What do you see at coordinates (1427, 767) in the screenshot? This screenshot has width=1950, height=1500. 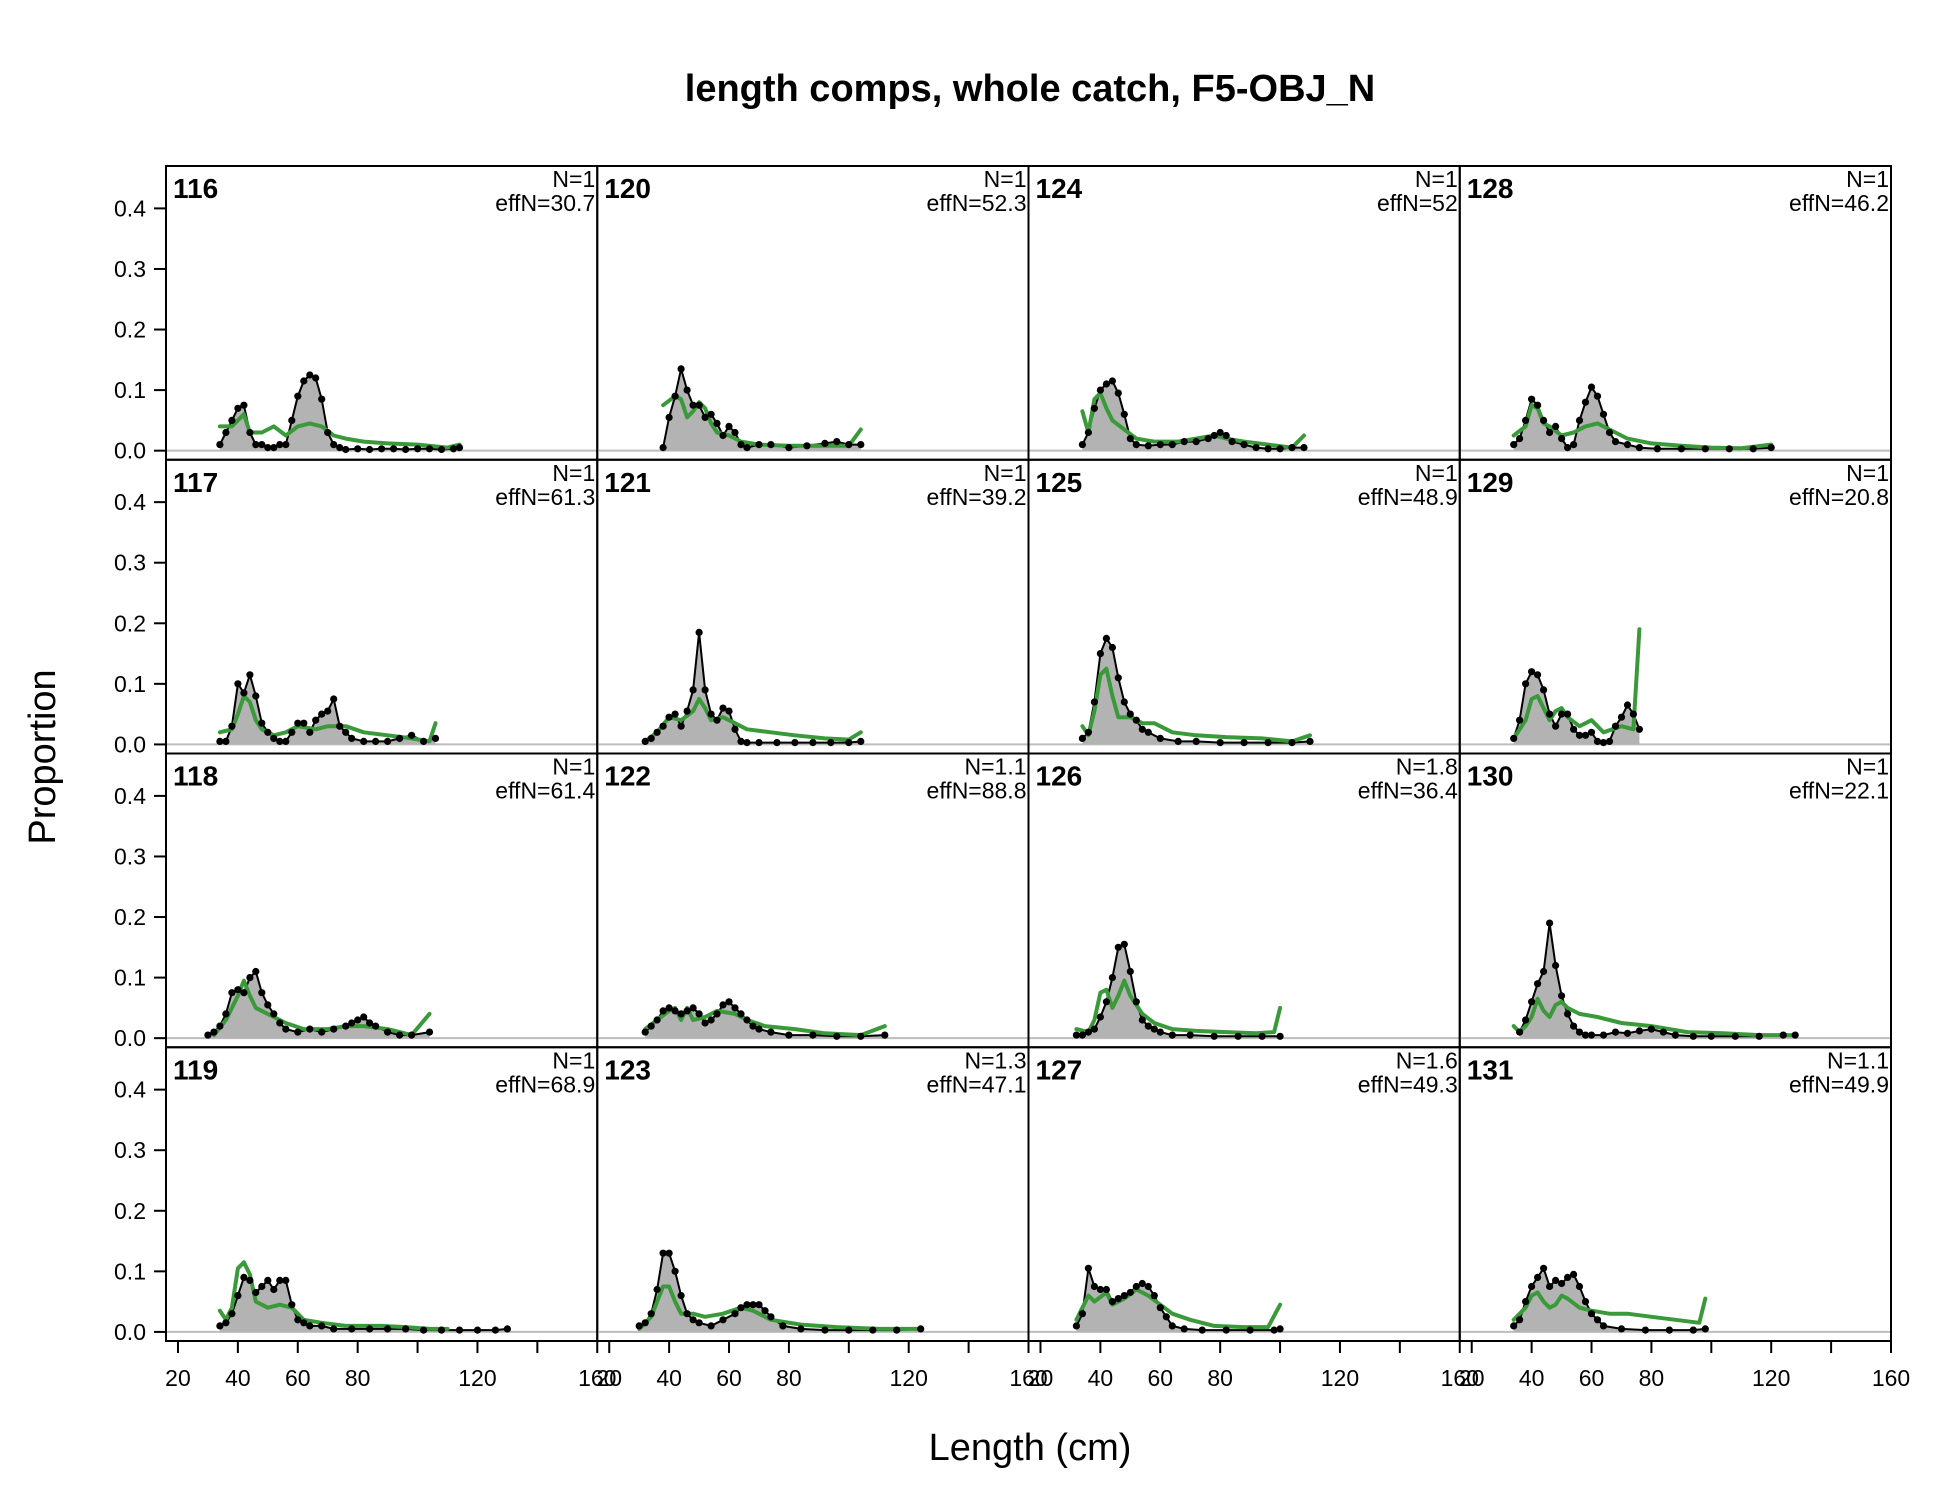 I see `panel-n-label: N=1.8` at bounding box center [1427, 767].